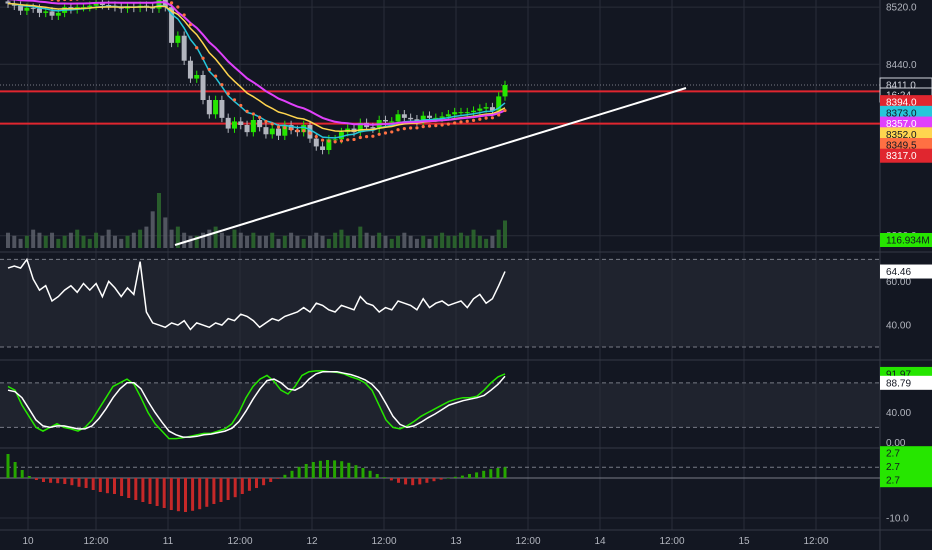 Image resolution: width=932 pixels, height=550 pixels. I want to click on macd-pane, so click(440, 486).